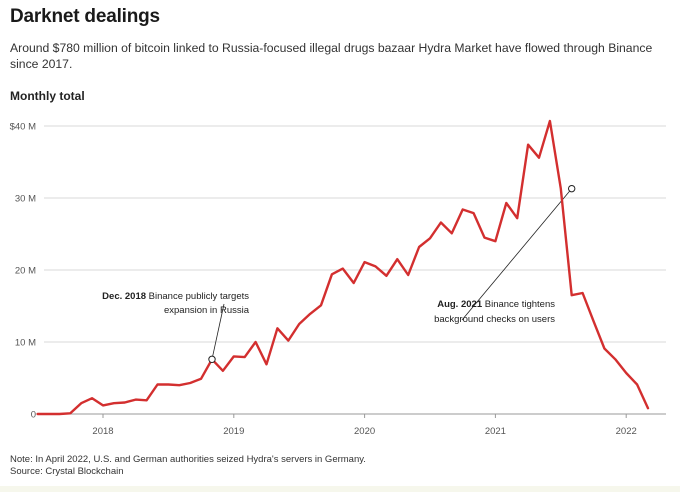 The width and height of the screenshot is (680, 492). I want to click on y-tick-label: 20 M, so click(25, 271).